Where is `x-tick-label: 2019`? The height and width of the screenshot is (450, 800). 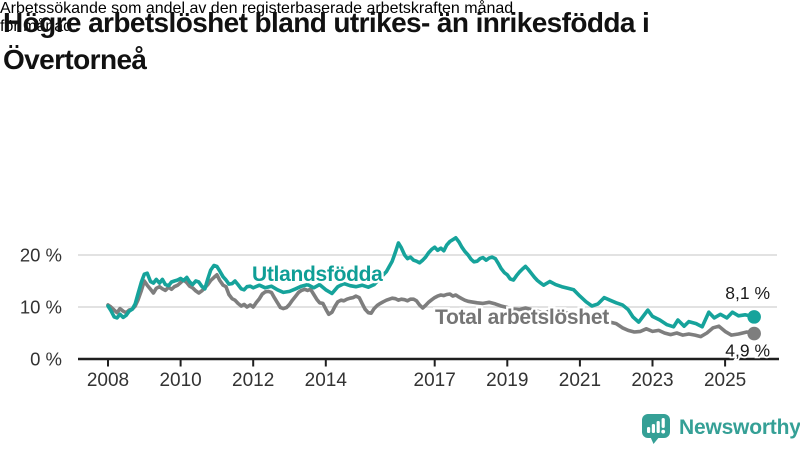 x-tick-label: 2019 is located at coordinates (507, 380).